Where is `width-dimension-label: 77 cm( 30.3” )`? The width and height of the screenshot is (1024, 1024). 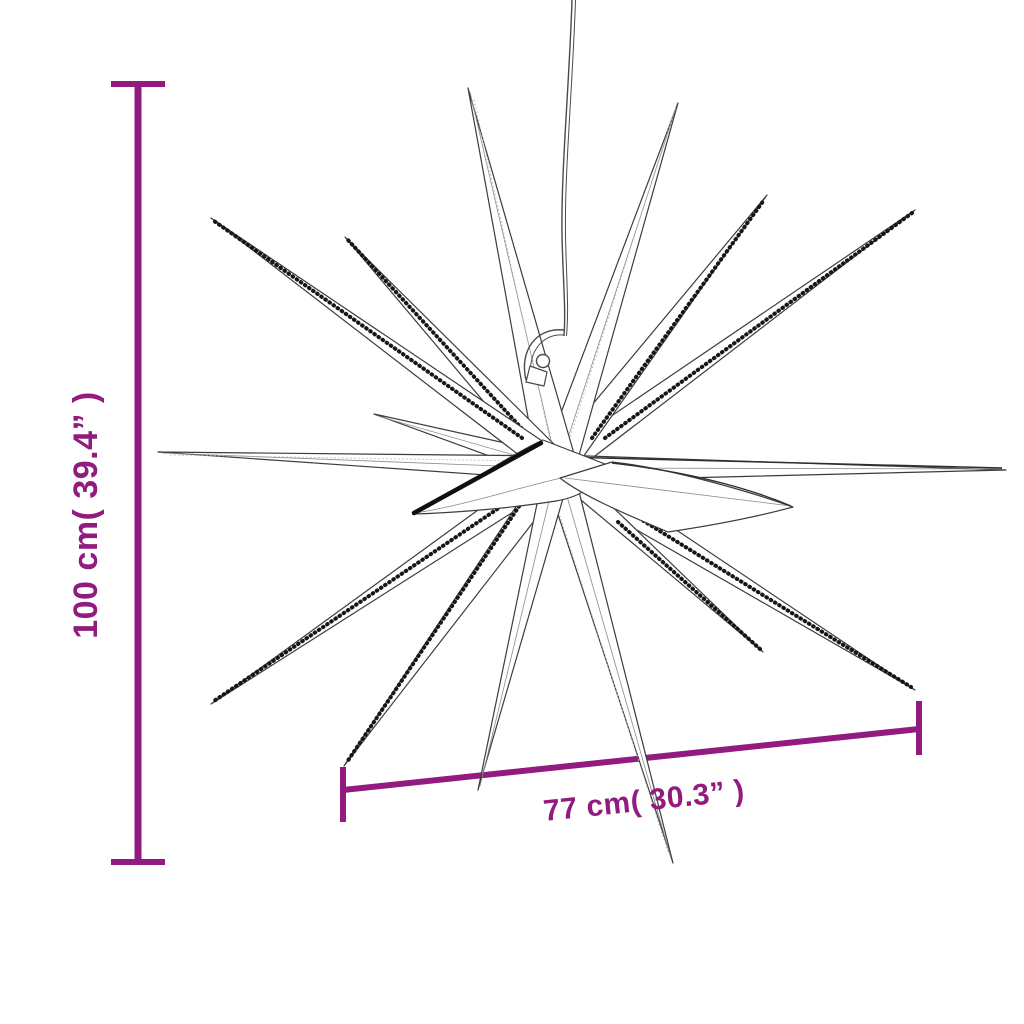
width-dimension-label: 77 cm( 30.3” ) is located at coordinates (644, 801).